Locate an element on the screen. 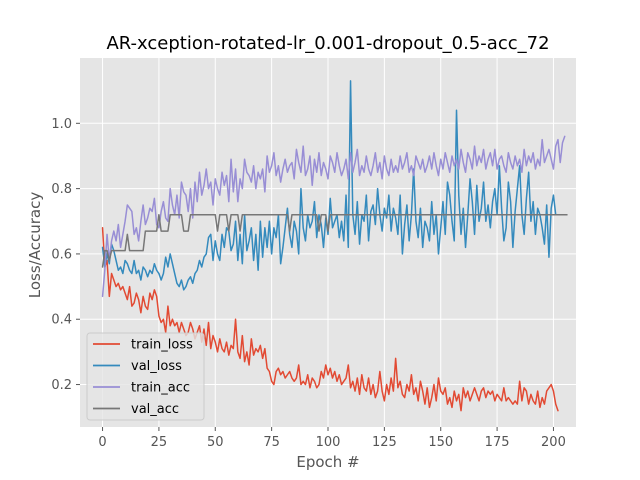 This screenshot has height=480, width=640. x-tick-label: 0 is located at coordinates (102, 442).